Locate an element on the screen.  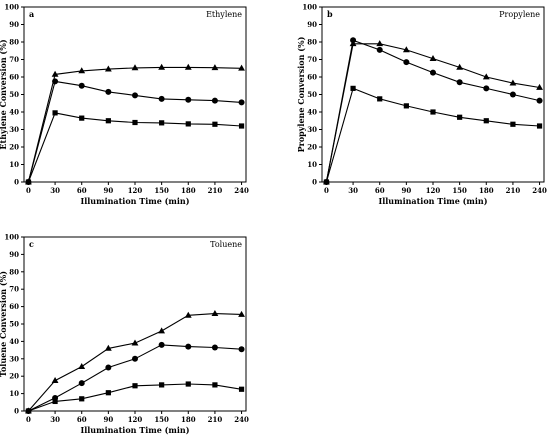
ethylene-x-tick-label: 0 is located at coordinates (28, 190).